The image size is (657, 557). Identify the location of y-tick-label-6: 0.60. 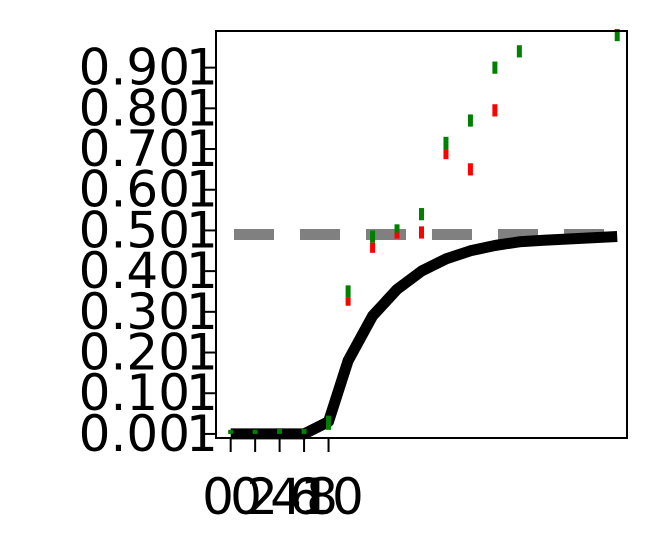
(134, 190).